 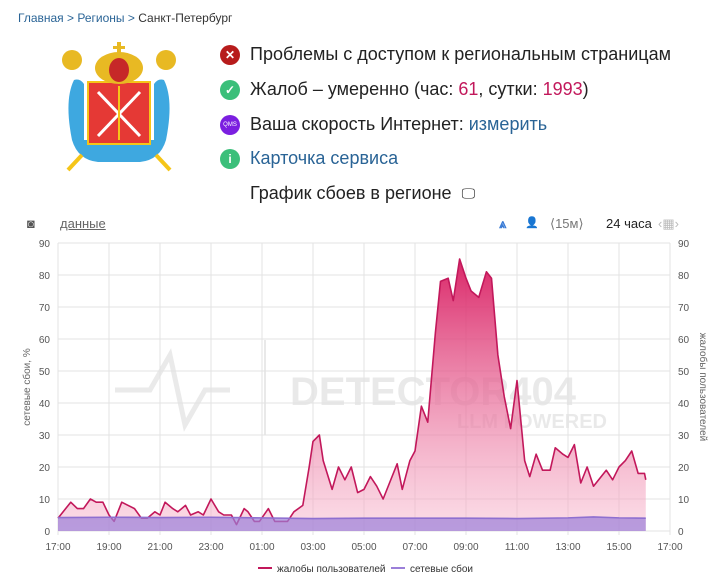 I want to click on service-card-link: Карточка сервиса, so click(x=324, y=158).